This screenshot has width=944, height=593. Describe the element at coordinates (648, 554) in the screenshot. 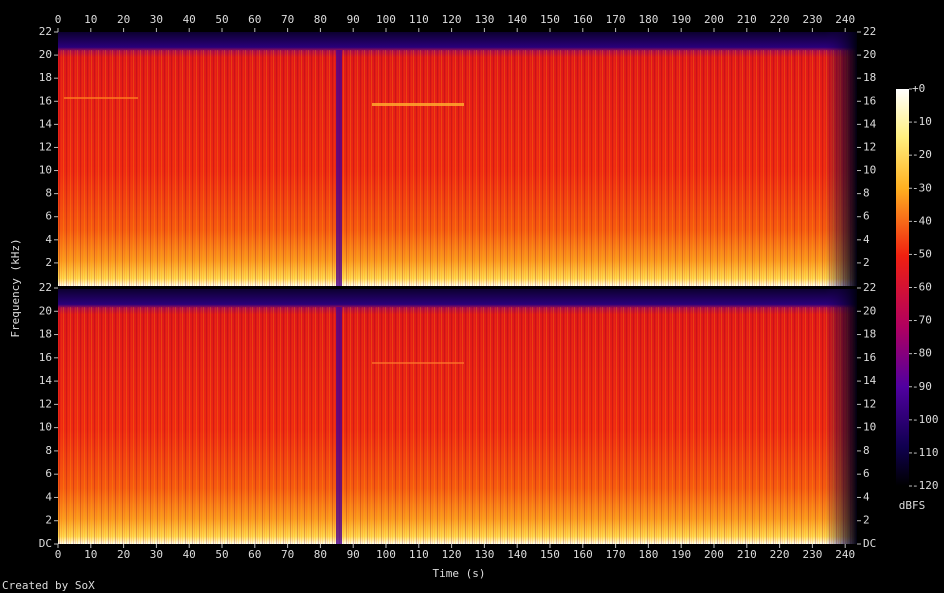

I see `x-tick-label: 180` at that location.